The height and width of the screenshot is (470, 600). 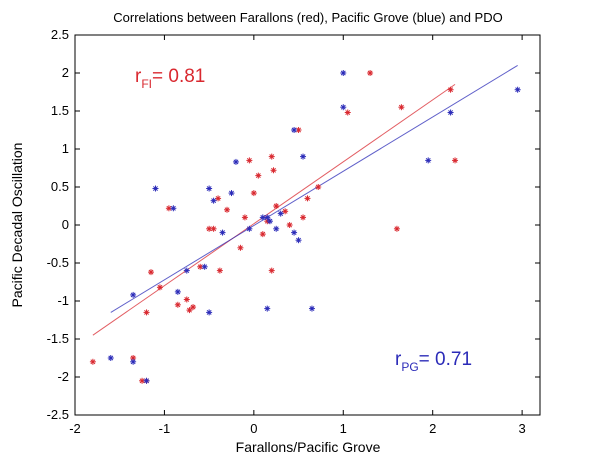 I want to click on y-tick-label: 2.5, so click(x=60, y=34).